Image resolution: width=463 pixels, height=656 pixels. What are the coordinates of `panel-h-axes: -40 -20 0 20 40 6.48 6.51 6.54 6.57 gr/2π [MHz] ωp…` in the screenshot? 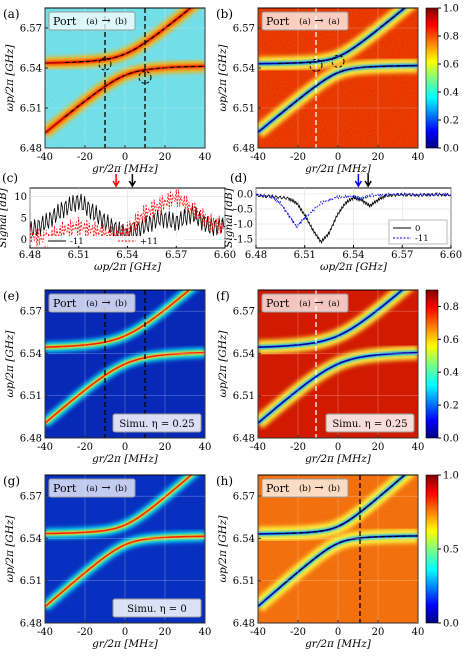 It's located at (320, 562).